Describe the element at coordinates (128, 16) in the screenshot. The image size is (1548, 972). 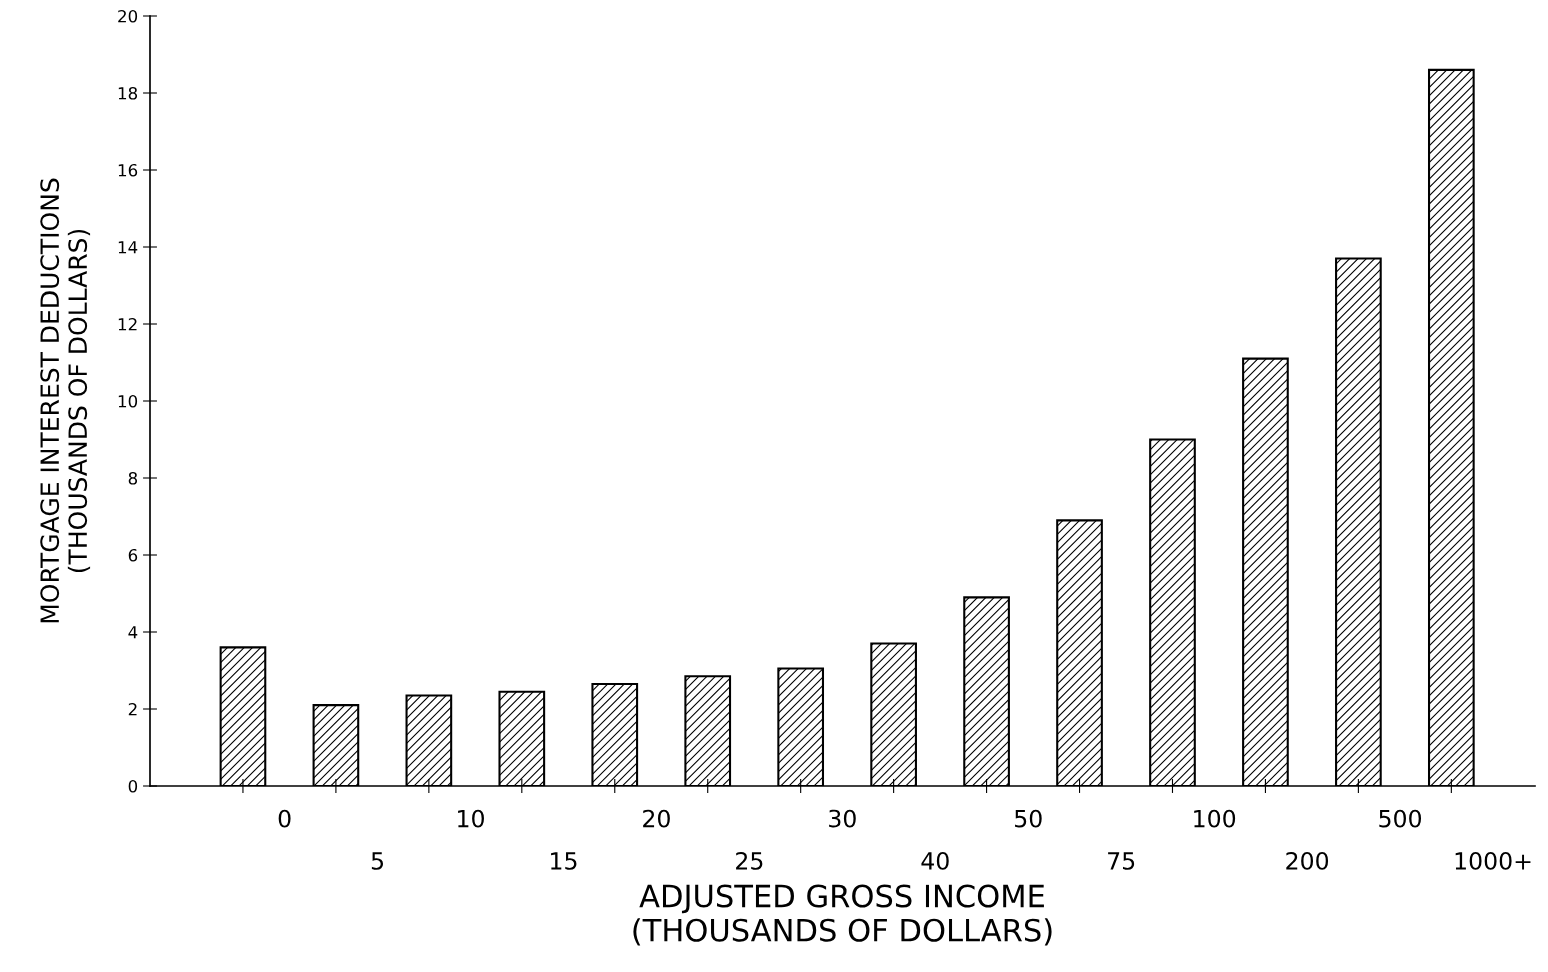
I see `y-tick-label: 20` at that location.